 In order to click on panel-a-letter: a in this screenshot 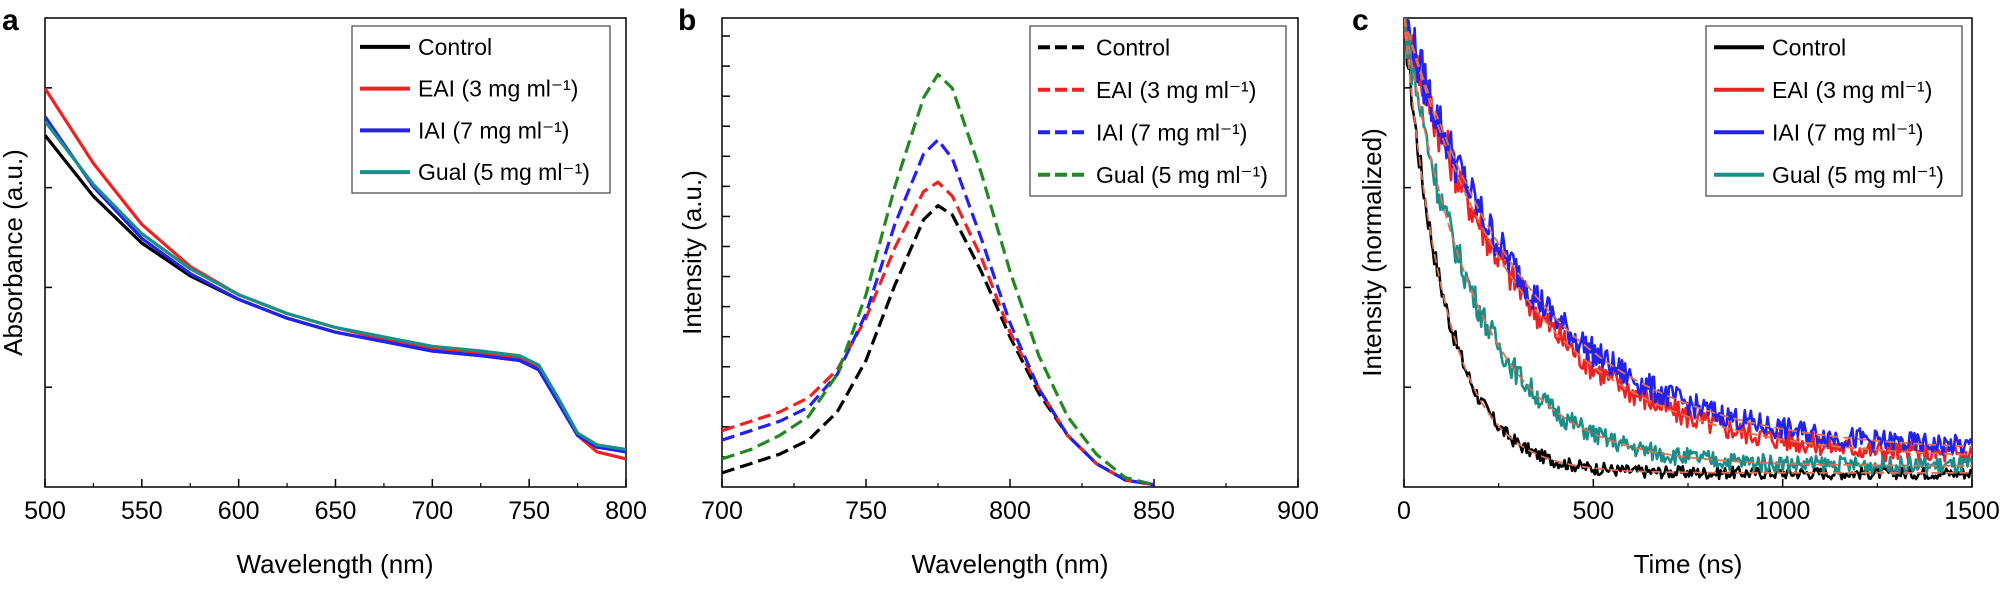, I will do `click(10, 20)`.